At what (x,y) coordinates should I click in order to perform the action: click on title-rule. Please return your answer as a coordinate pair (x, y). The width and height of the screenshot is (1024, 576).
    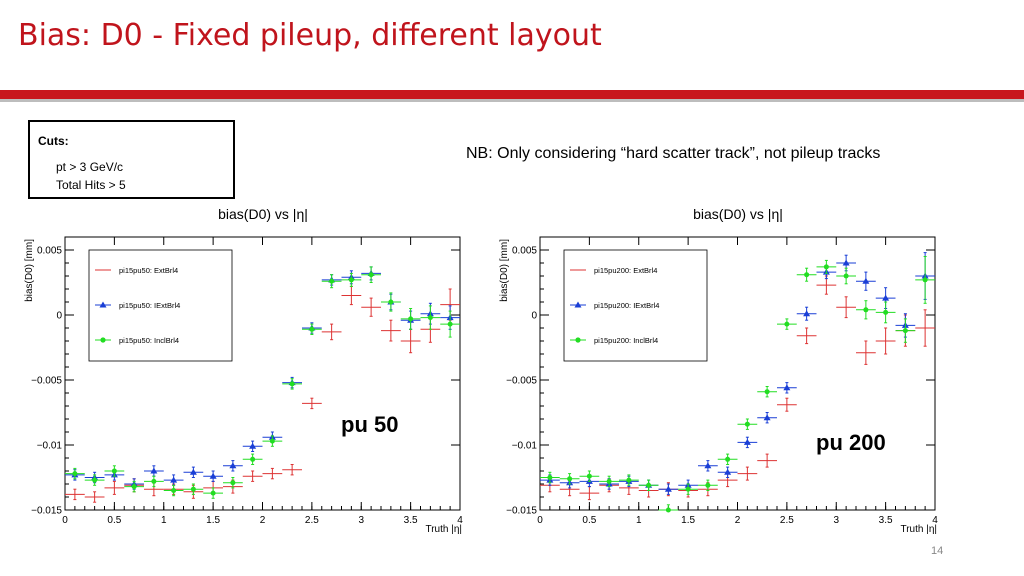
    Looking at the image, I should click on (512, 94).